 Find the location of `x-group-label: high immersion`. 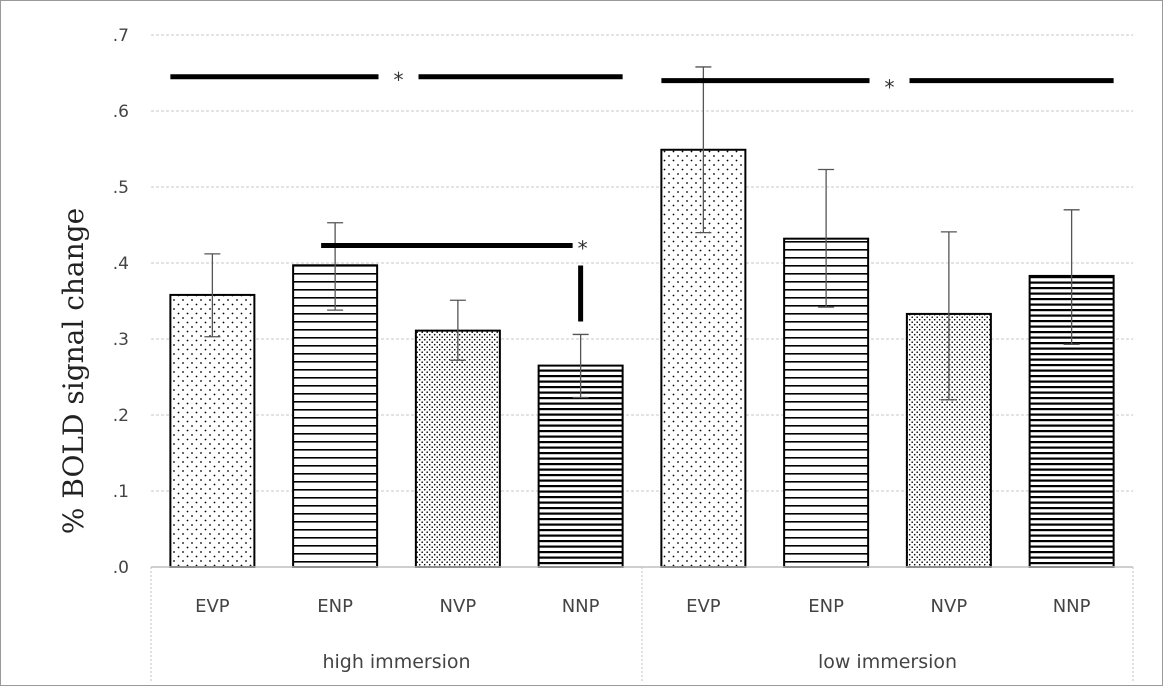

x-group-label: high immersion is located at coordinates (396, 662).